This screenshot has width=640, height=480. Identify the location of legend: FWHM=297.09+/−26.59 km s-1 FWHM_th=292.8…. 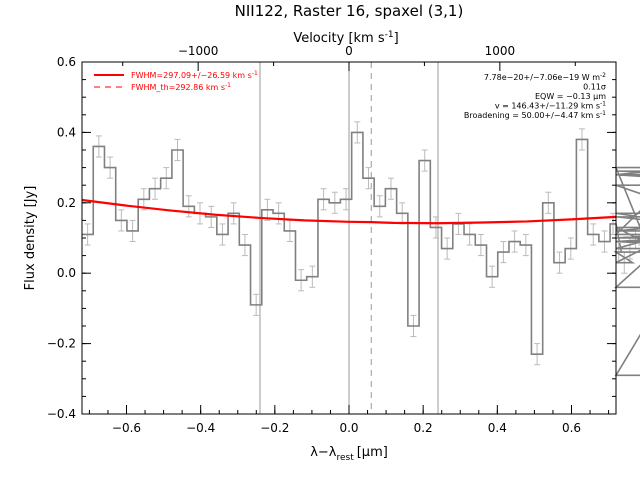
(176, 81).